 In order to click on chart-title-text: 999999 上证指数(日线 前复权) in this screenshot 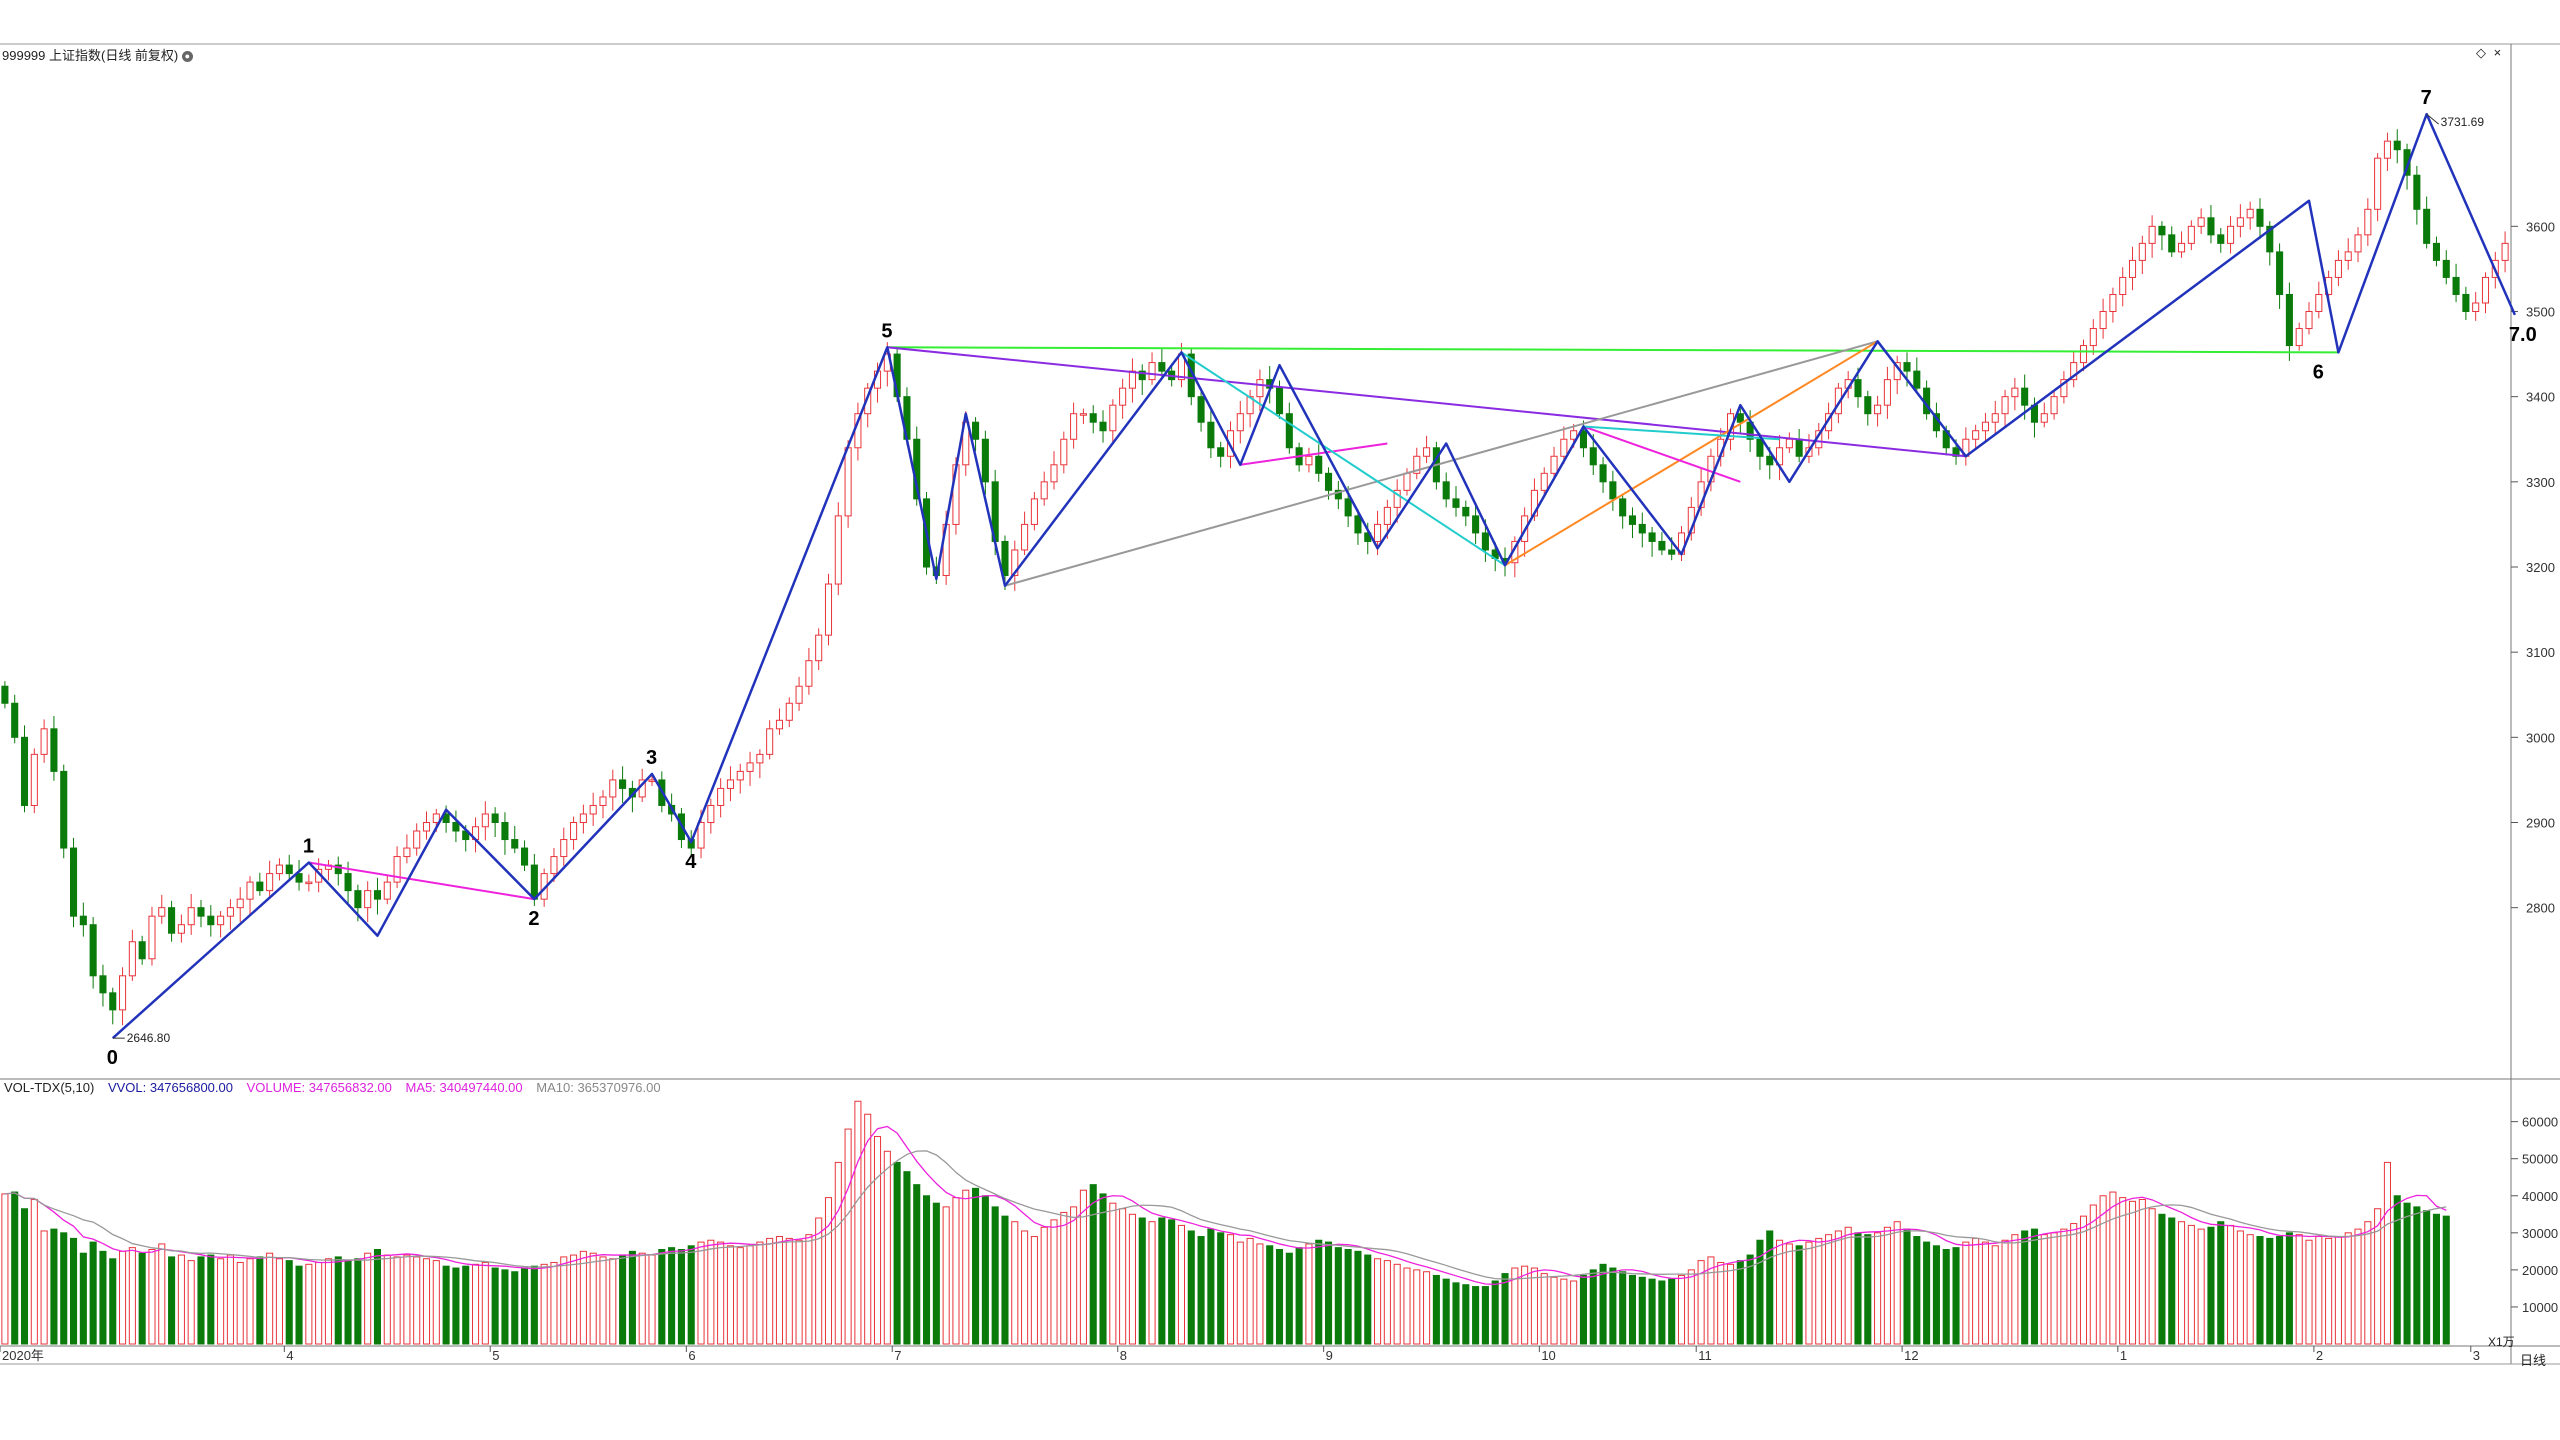, I will do `click(90, 55)`.